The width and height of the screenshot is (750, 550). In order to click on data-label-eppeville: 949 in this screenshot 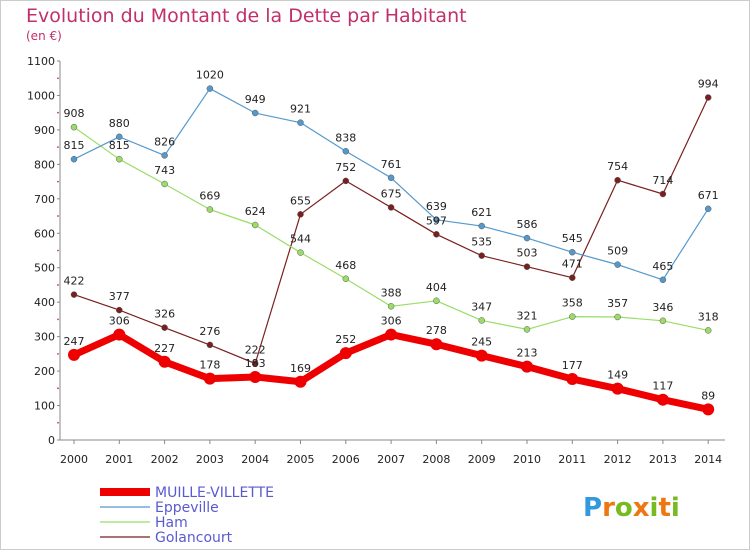, I will do `click(255, 99)`.